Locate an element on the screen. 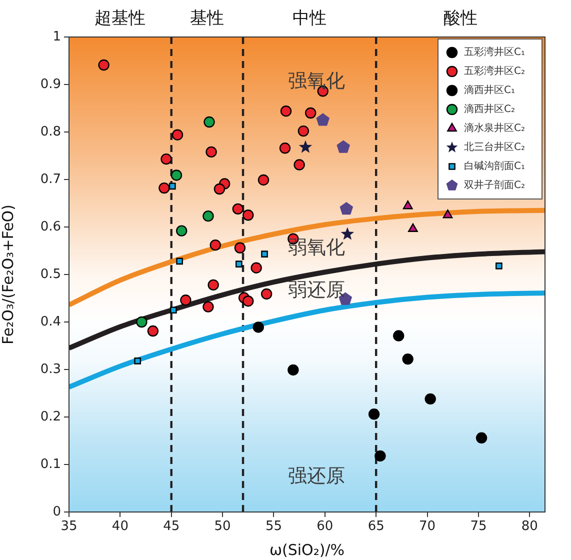 The image size is (571, 560). x-tick-label: 45 is located at coordinates (171, 526).